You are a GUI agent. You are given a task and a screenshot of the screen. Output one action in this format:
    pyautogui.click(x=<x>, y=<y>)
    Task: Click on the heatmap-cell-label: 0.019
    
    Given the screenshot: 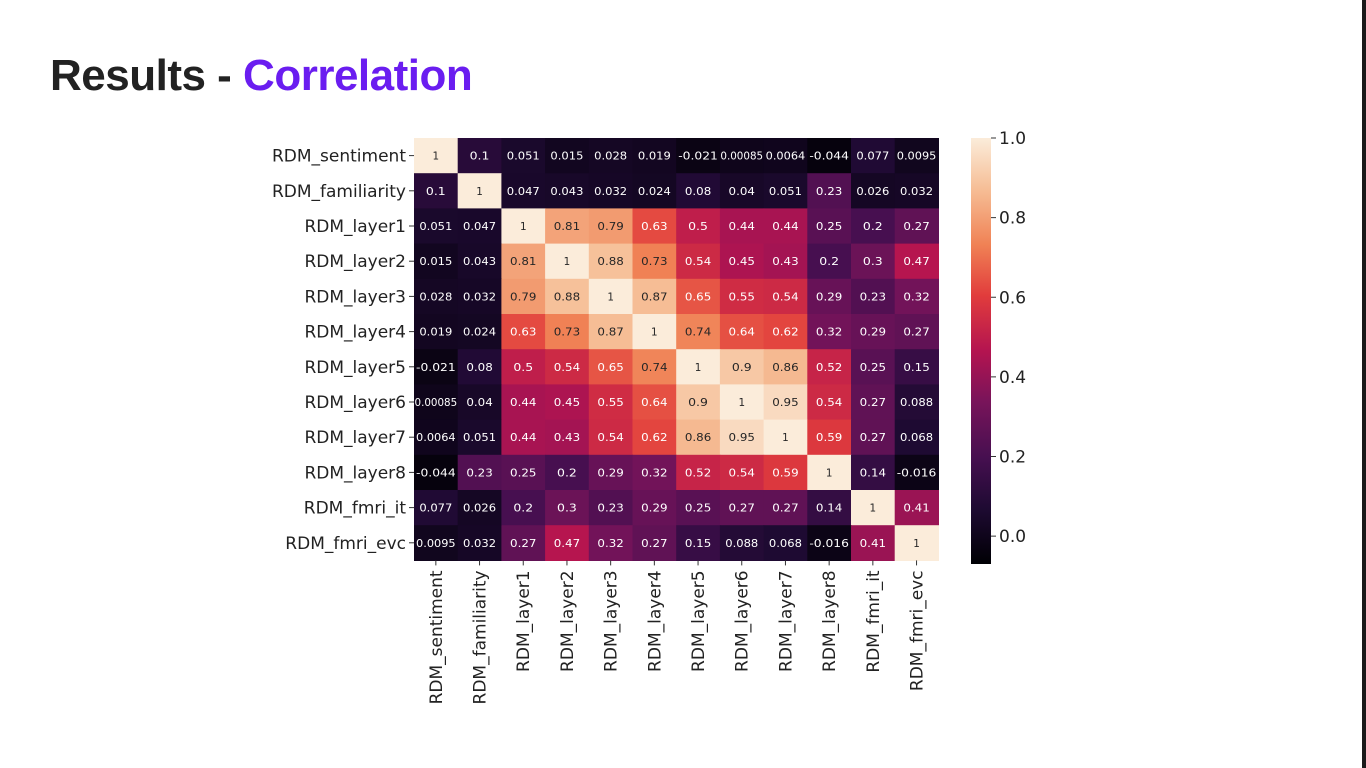 What is the action you would take?
    pyautogui.click(x=654, y=156)
    